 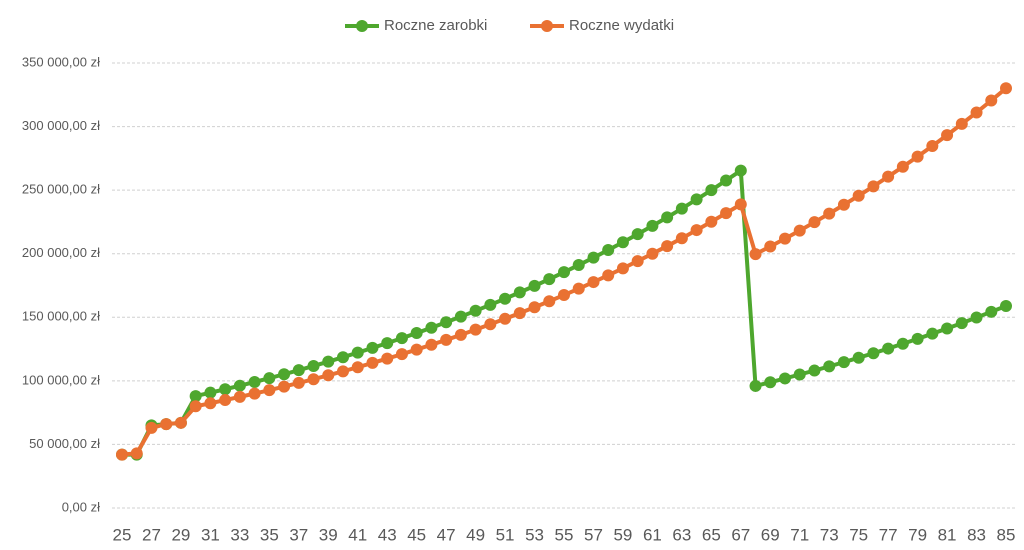 I want to click on y-tick-label: 350 000,00 zł, so click(x=61, y=61).